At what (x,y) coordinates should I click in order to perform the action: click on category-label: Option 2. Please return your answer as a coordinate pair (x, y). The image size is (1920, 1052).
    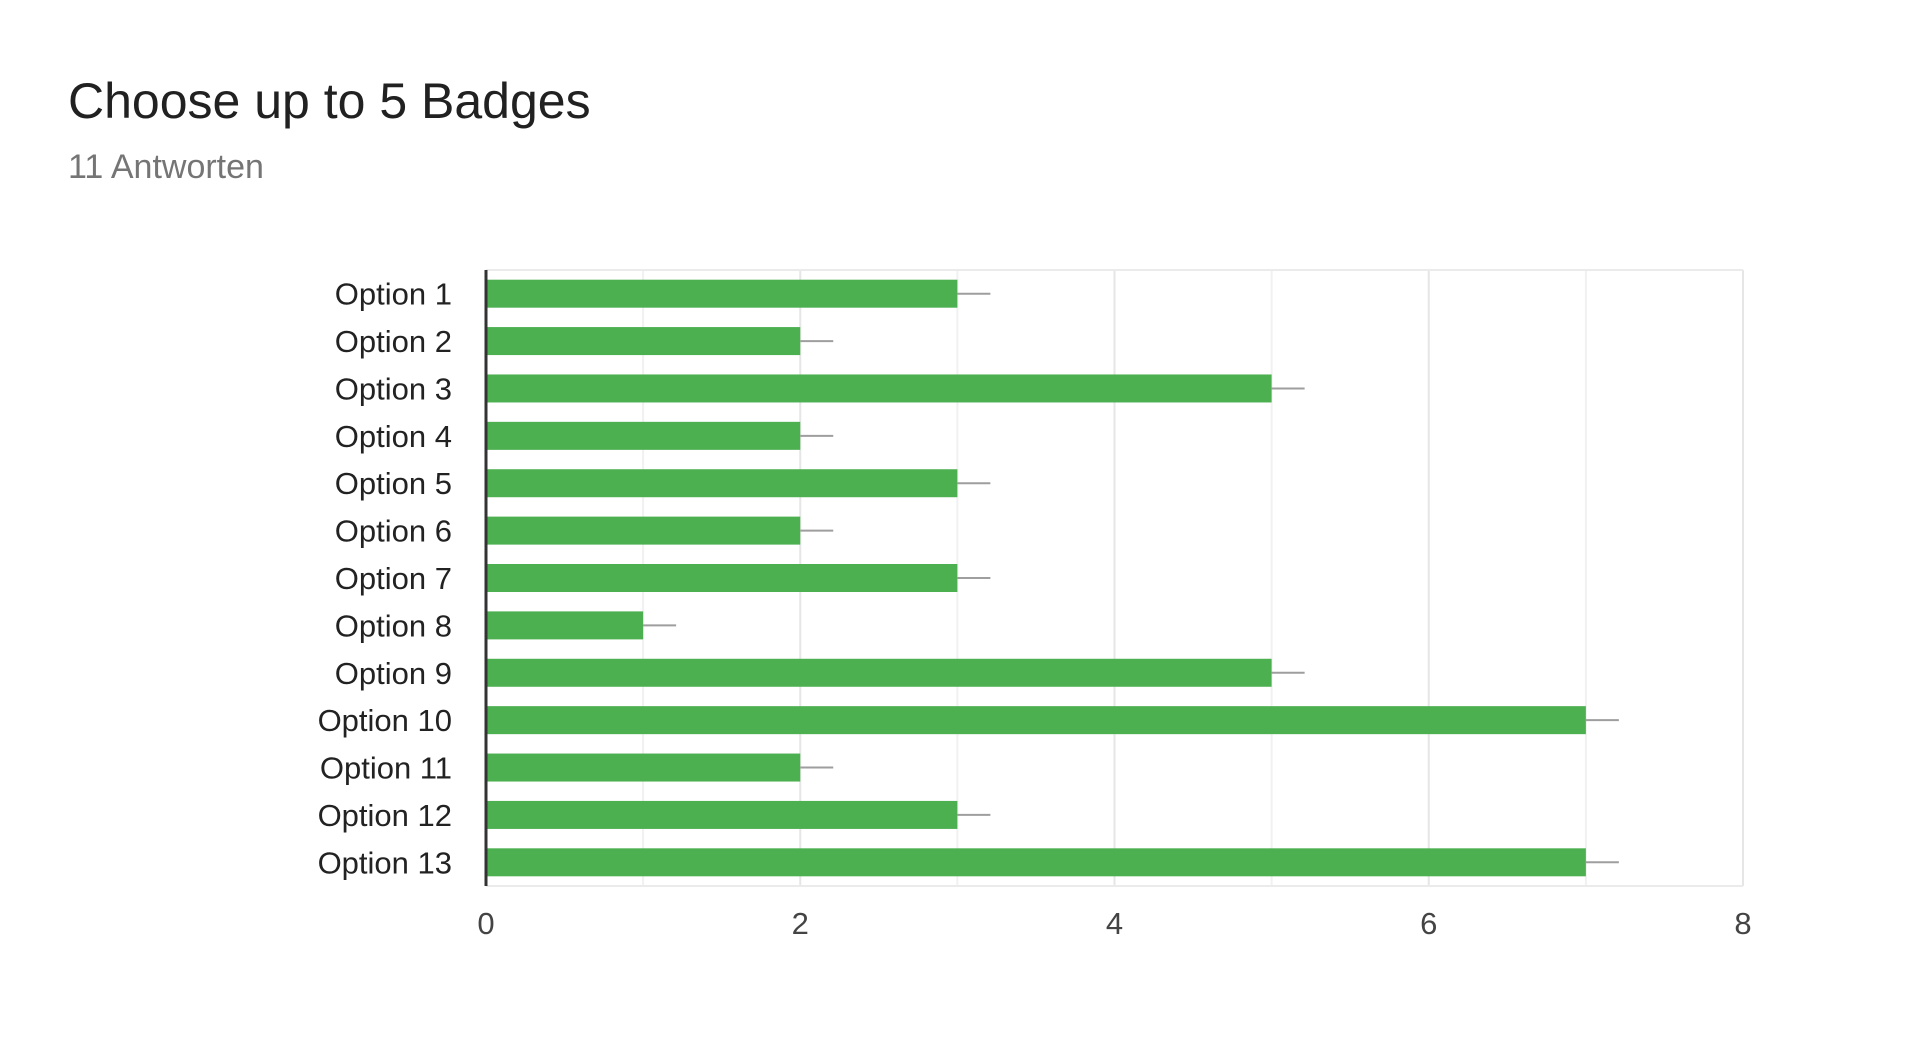
    Looking at the image, I should click on (393, 341).